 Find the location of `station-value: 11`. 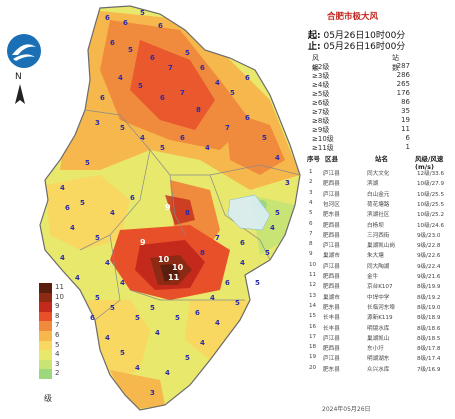

station-value: 11 is located at coordinates (174, 277).